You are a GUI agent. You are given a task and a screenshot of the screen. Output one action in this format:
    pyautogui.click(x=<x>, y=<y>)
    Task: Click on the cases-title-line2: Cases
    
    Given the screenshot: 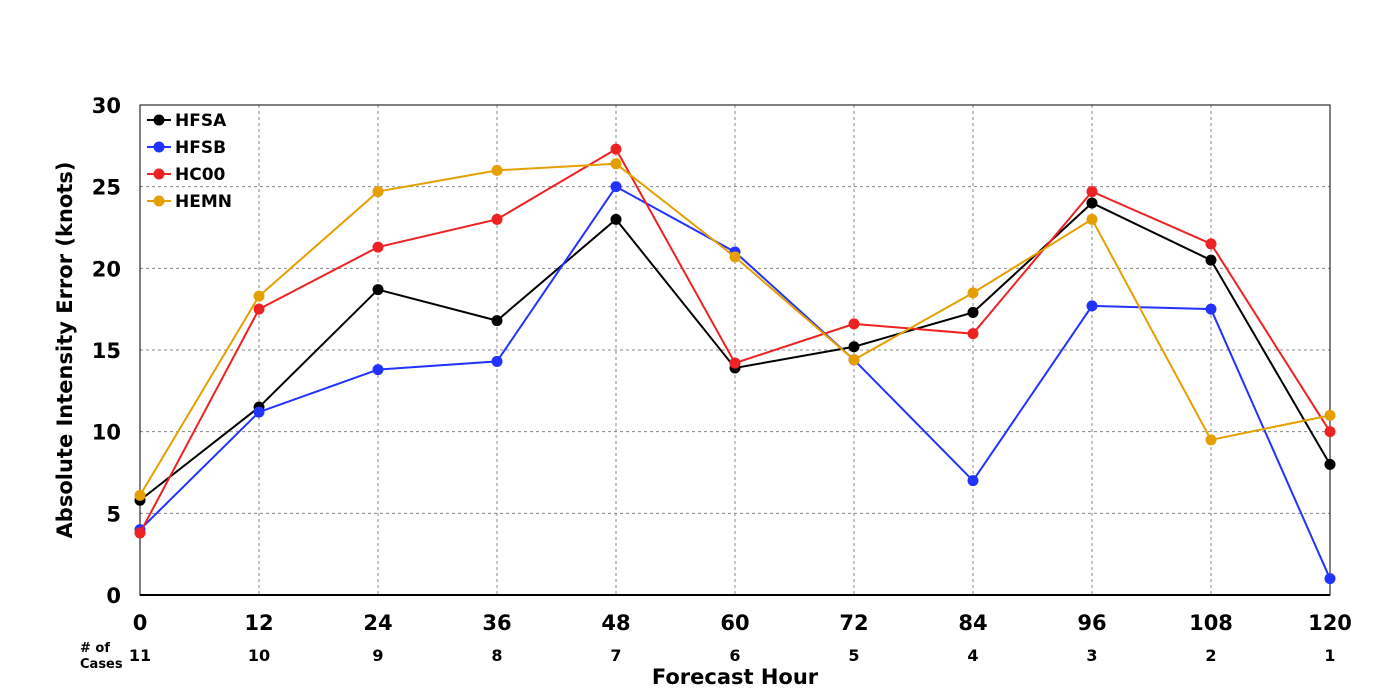 What is the action you would take?
    pyautogui.click(x=101, y=664)
    